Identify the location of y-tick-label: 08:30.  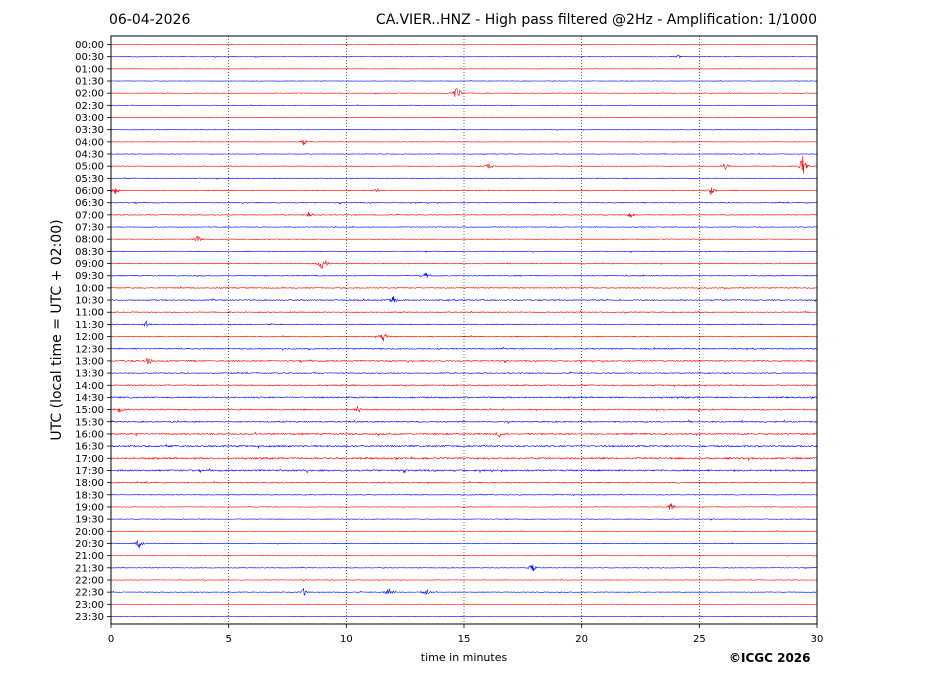
(89, 252).